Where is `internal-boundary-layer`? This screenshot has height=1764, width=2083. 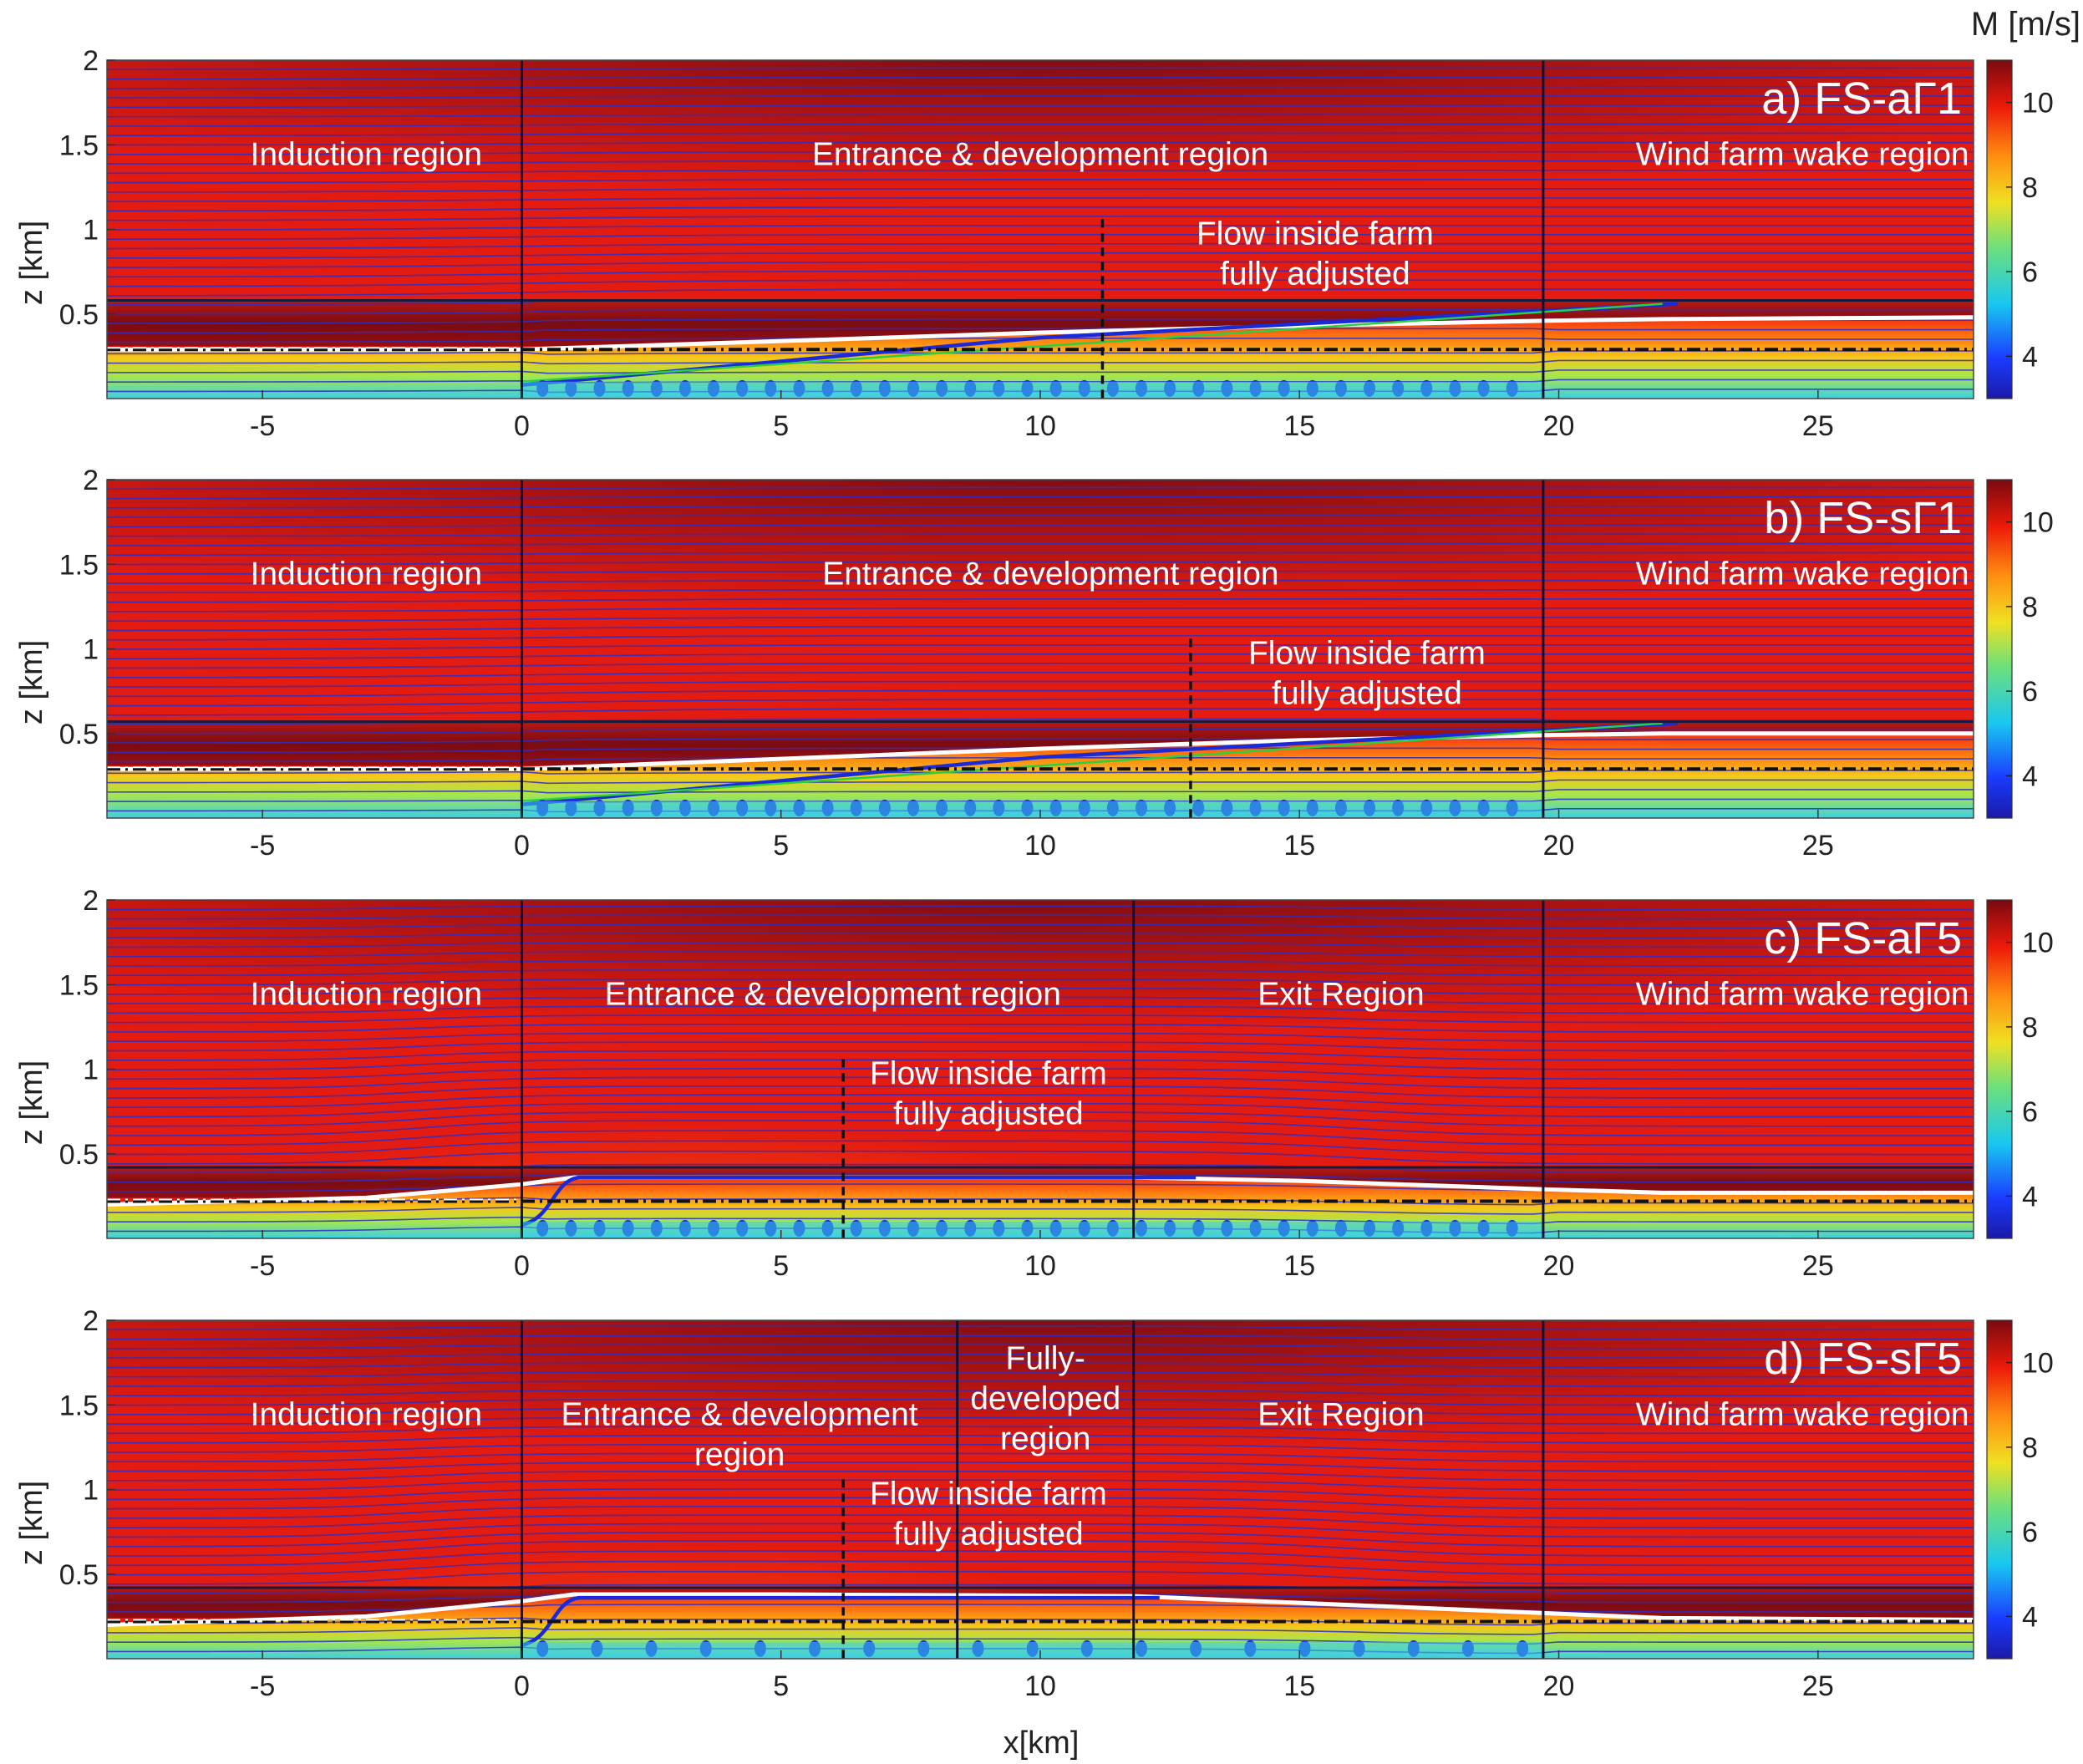
internal-boundary-layer is located at coordinates (840, 1621).